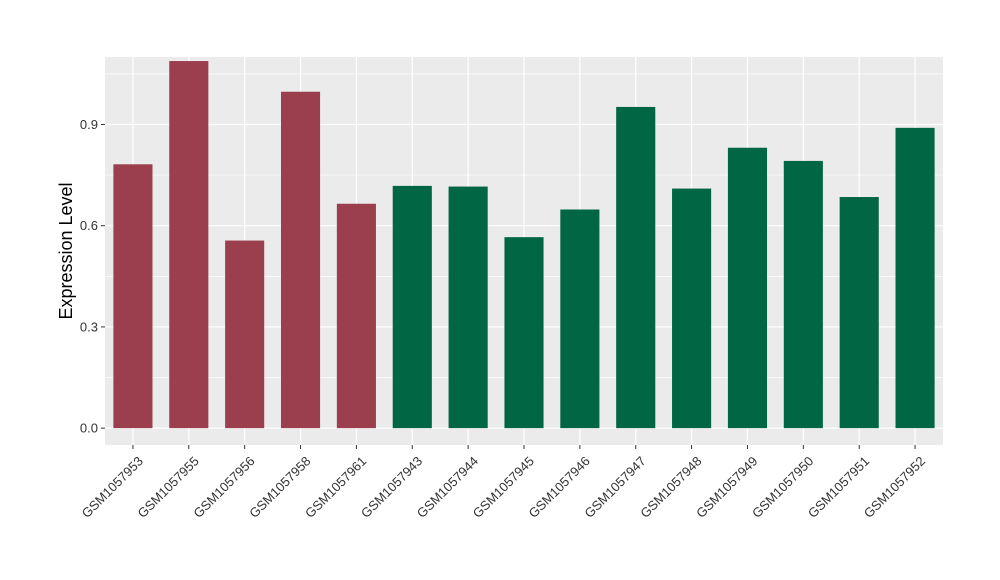  I want to click on bar-GSM1057956, so click(245, 334).